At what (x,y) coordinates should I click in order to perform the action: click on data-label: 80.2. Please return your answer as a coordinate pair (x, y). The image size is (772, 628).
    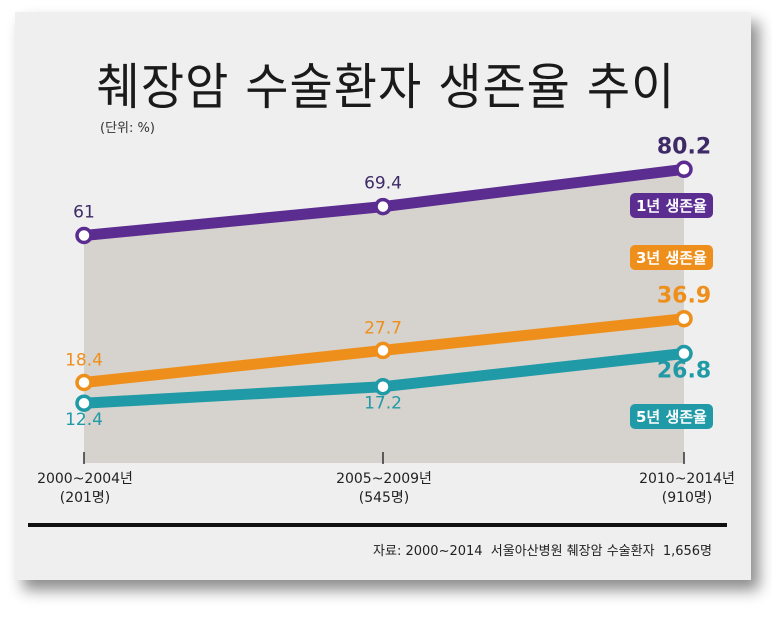
    Looking at the image, I should click on (684, 146).